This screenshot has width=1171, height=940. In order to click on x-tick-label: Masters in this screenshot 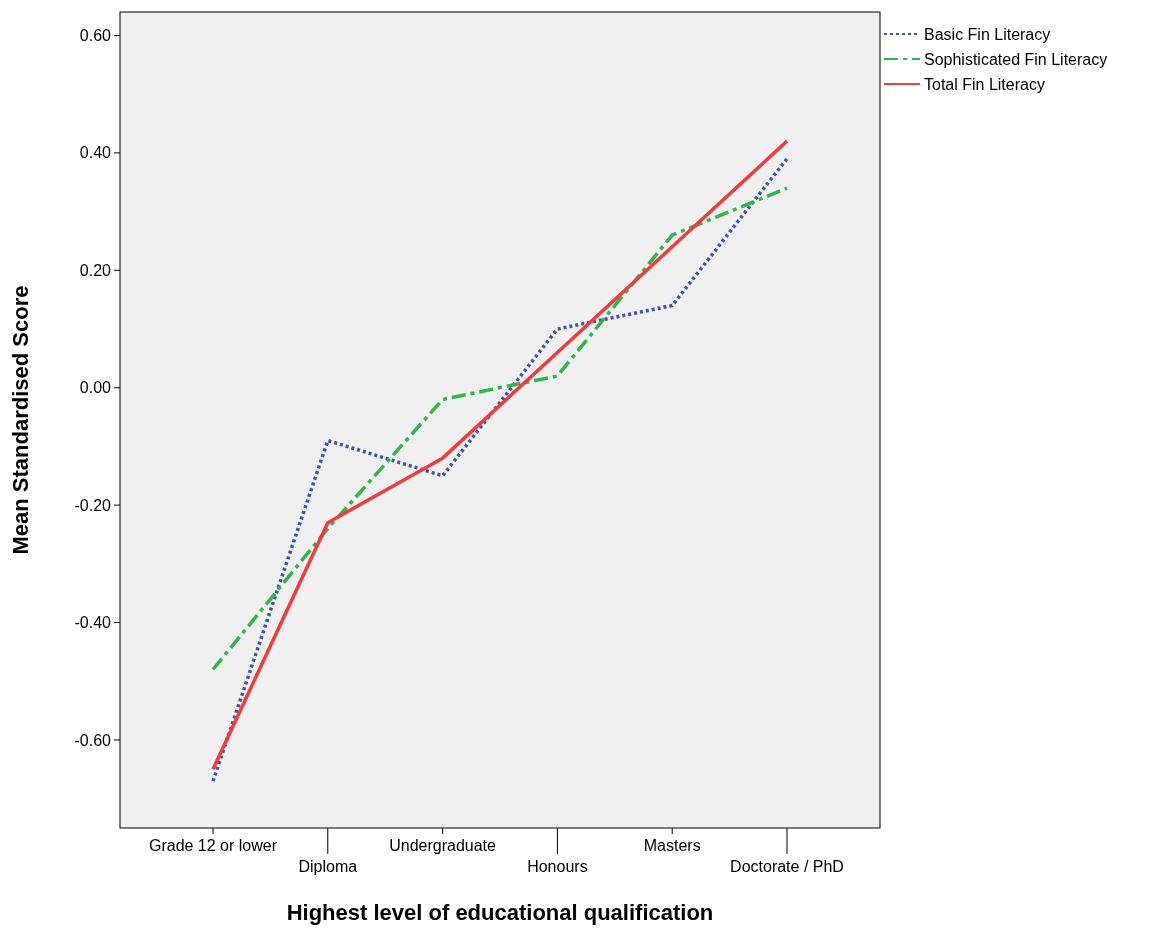, I will do `click(672, 845)`.